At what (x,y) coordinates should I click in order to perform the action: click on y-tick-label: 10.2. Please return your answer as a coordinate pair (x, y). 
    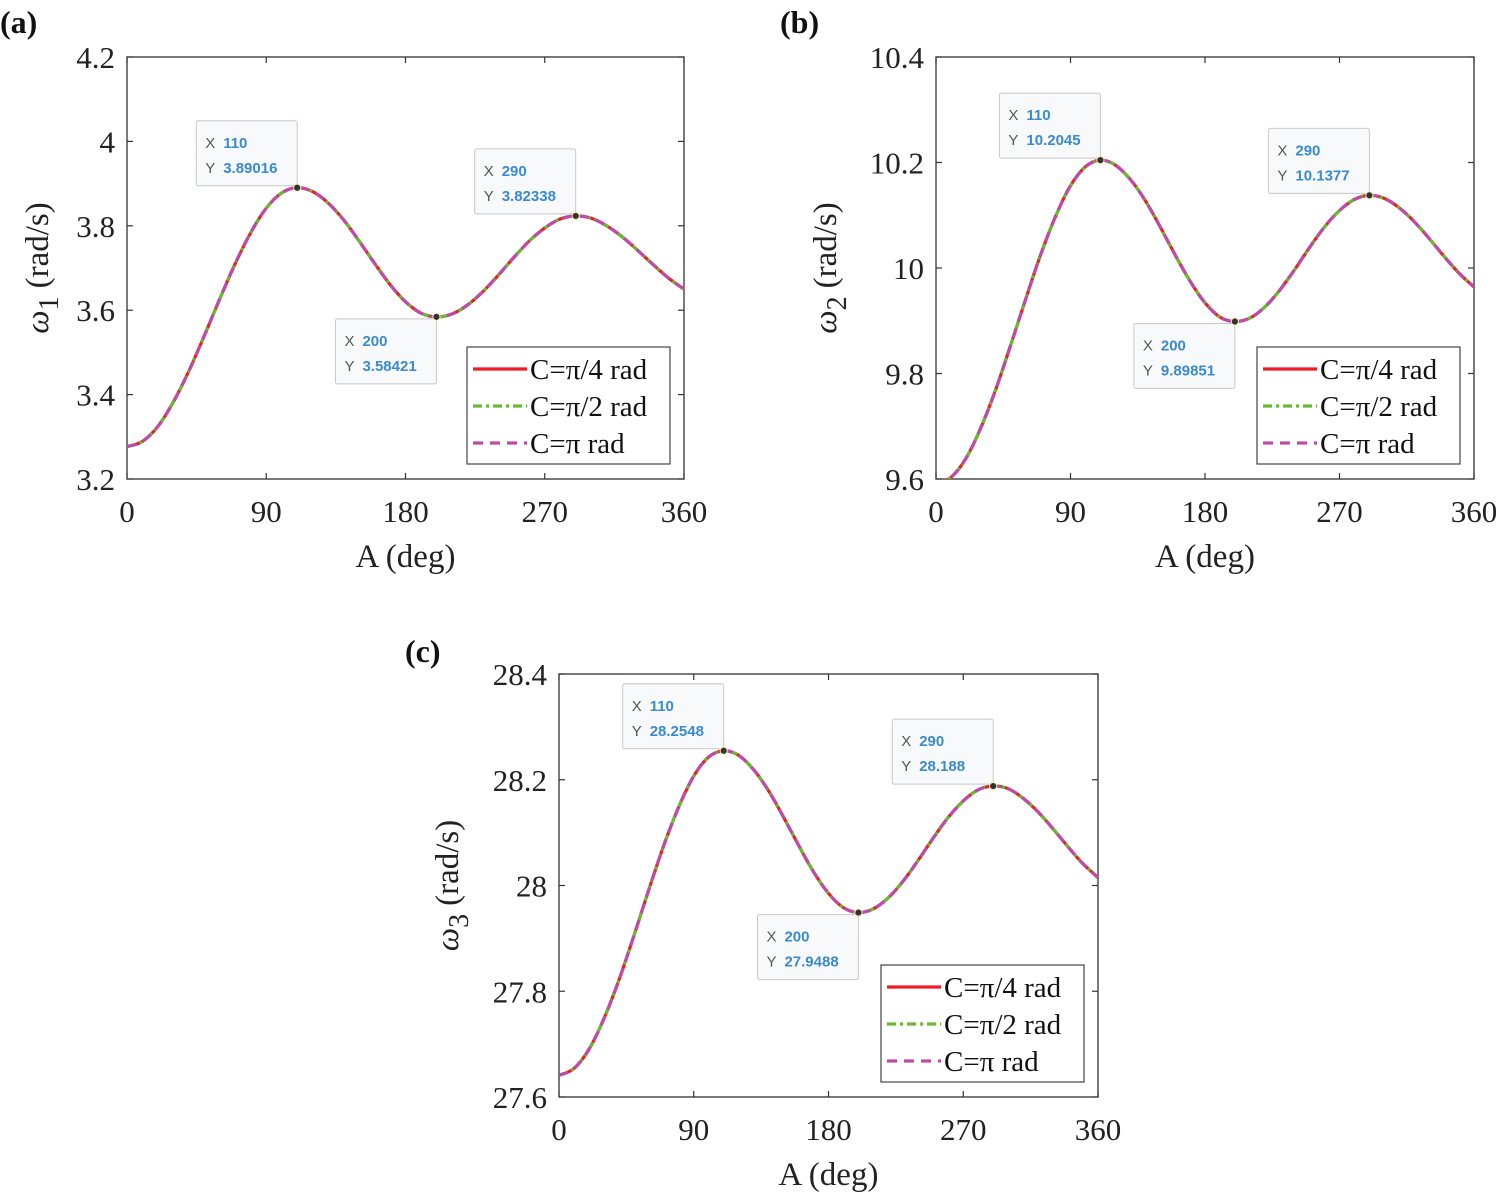
    Looking at the image, I should click on (897, 163).